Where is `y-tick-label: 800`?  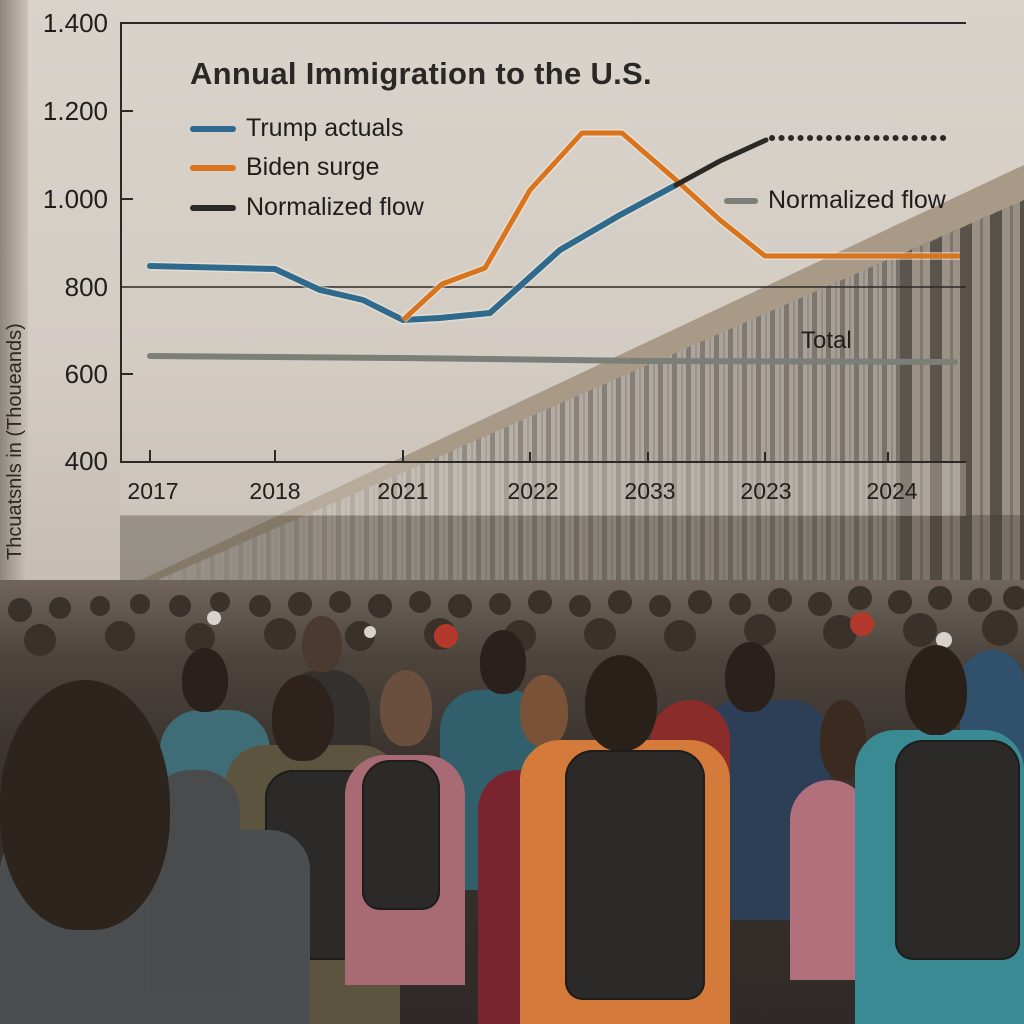 y-tick-label: 800 is located at coordinates (86, 287).